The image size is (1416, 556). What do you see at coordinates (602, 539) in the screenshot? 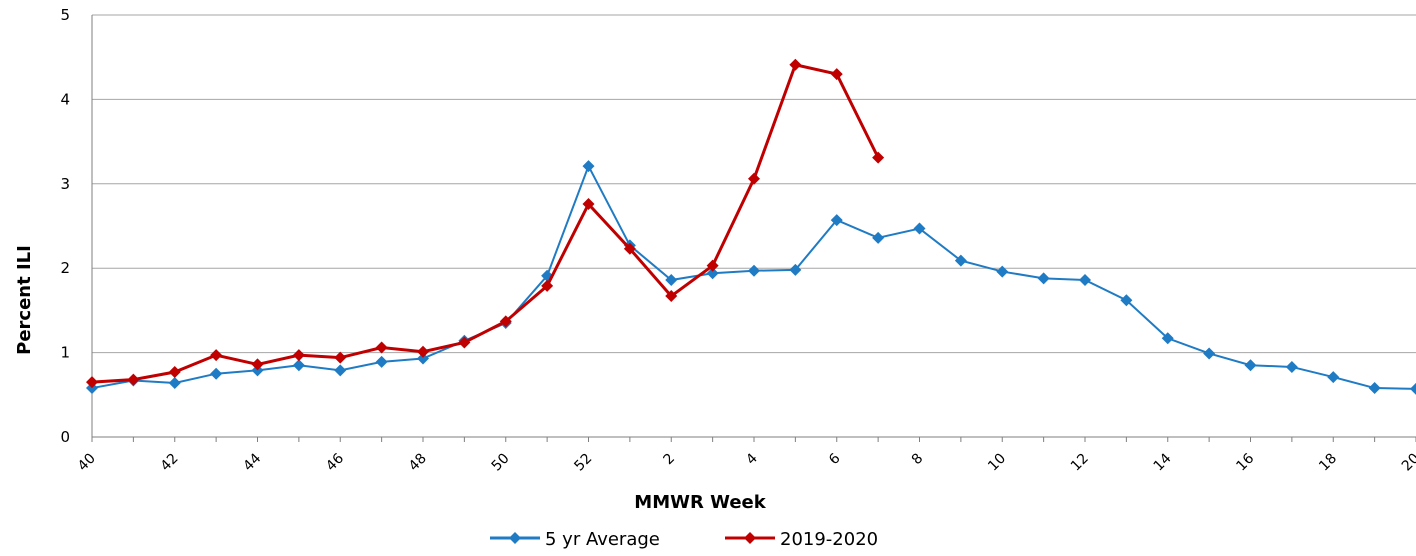
I see `legend-label: 5 yr Average` at bounding box center [602, 539].